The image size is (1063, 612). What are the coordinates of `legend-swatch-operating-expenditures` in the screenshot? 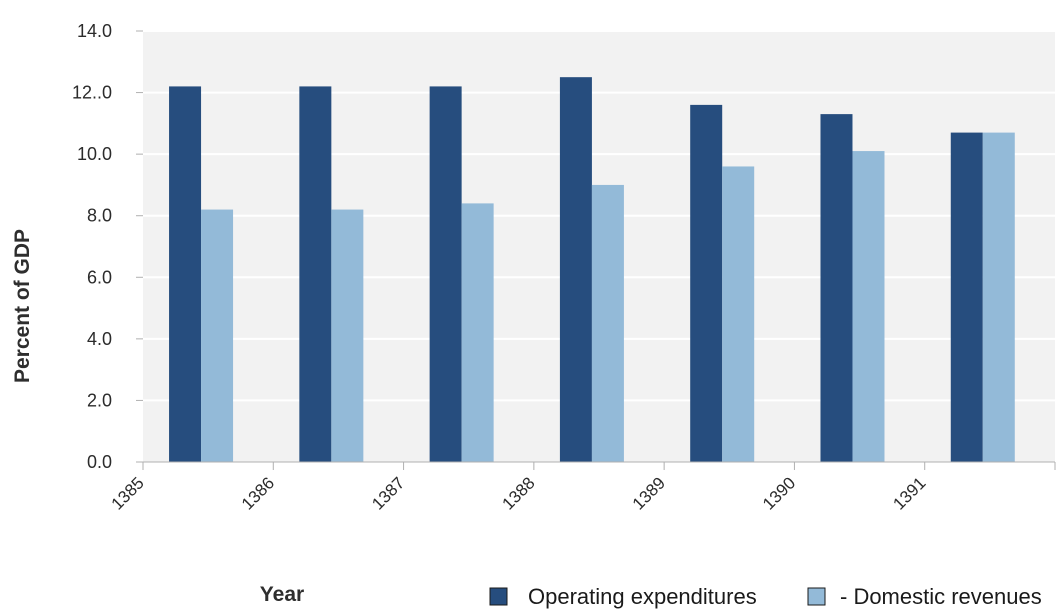 It's located at (498, 596).